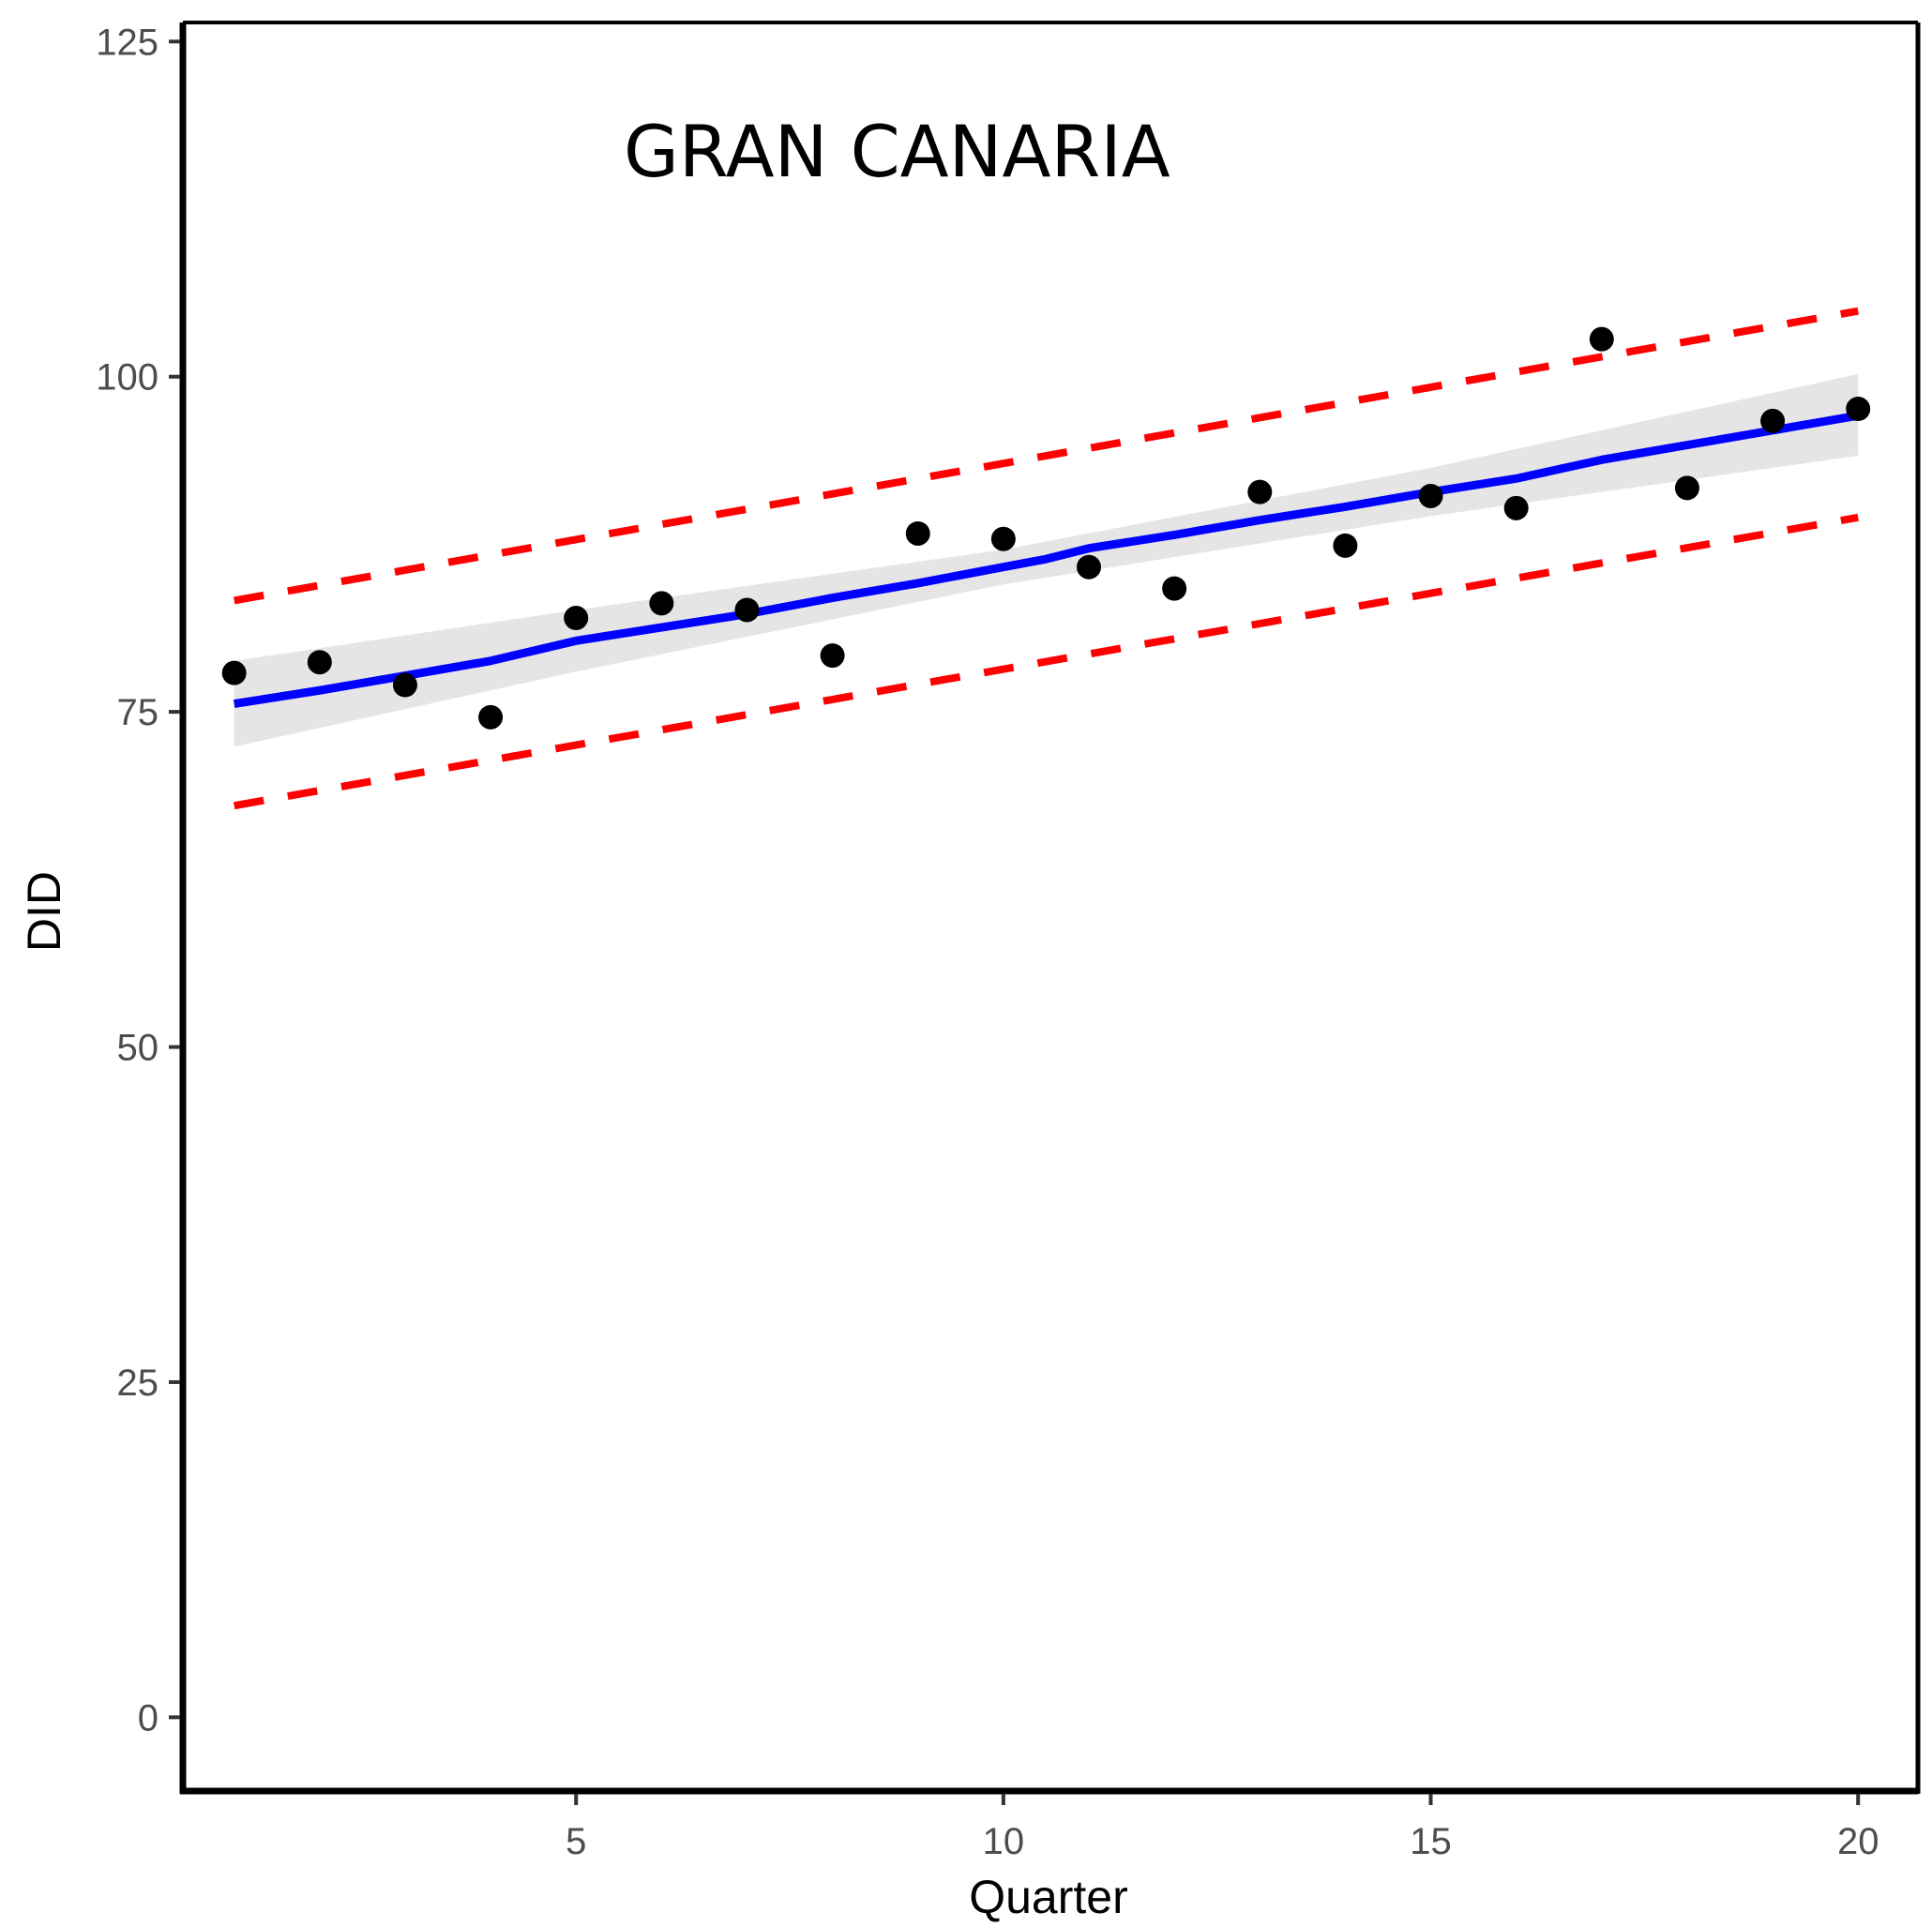  Describe the element at coordinates (138, 1048) in the screenshot. I see `y-tick-label: 50` at that location.